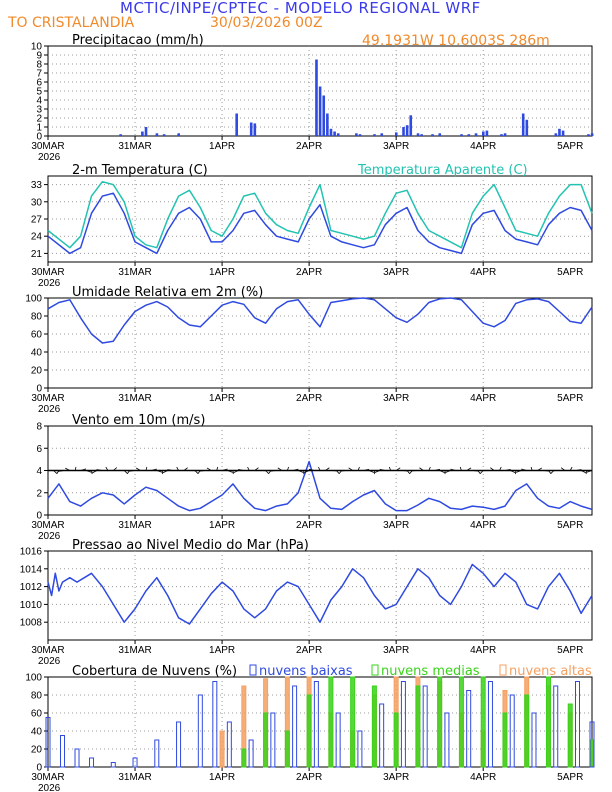 The height and width of the screenshot is (792, 612). Describe the element at coordinates (138, 420) in the screenshot. I see `panel-title: Vento em 10m (m/s)` at that location.